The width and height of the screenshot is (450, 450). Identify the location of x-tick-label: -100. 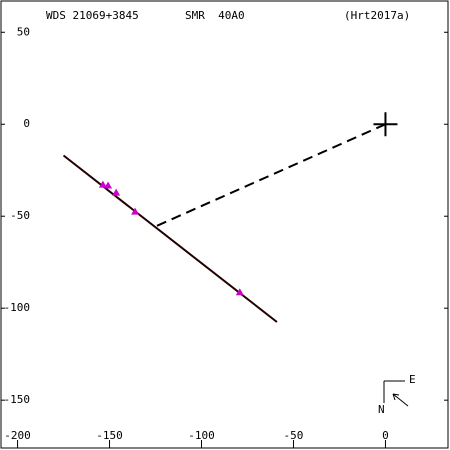
(201, 435).